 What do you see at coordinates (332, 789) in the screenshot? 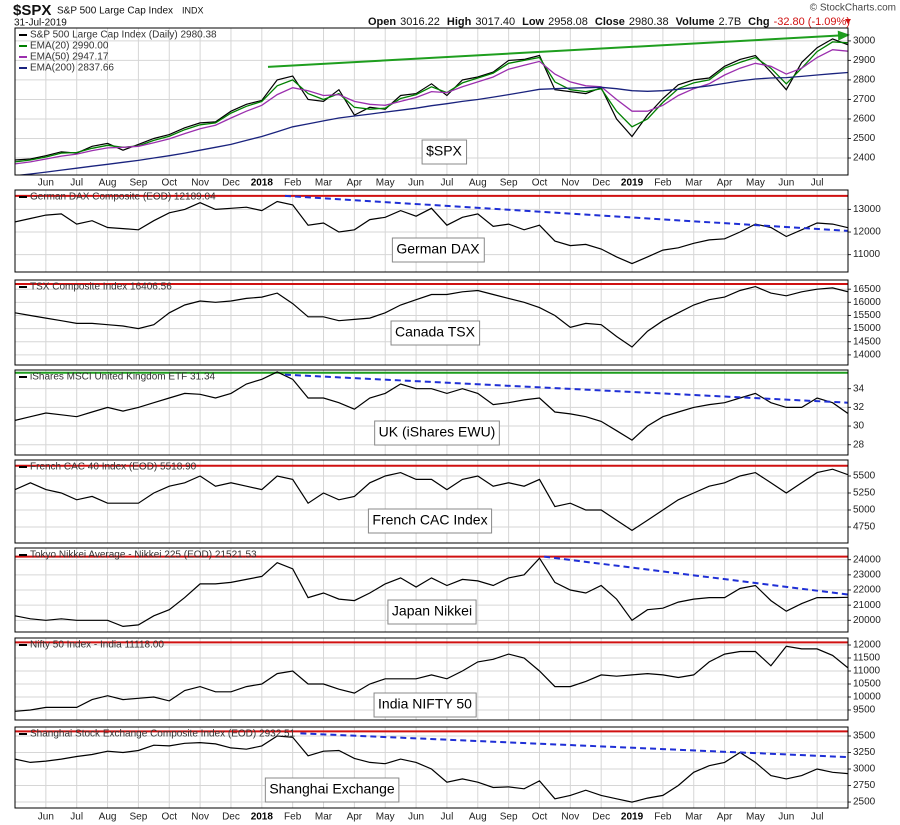
I see `panel-label: Shanghai Exchange` at bounding box center [332, 789].